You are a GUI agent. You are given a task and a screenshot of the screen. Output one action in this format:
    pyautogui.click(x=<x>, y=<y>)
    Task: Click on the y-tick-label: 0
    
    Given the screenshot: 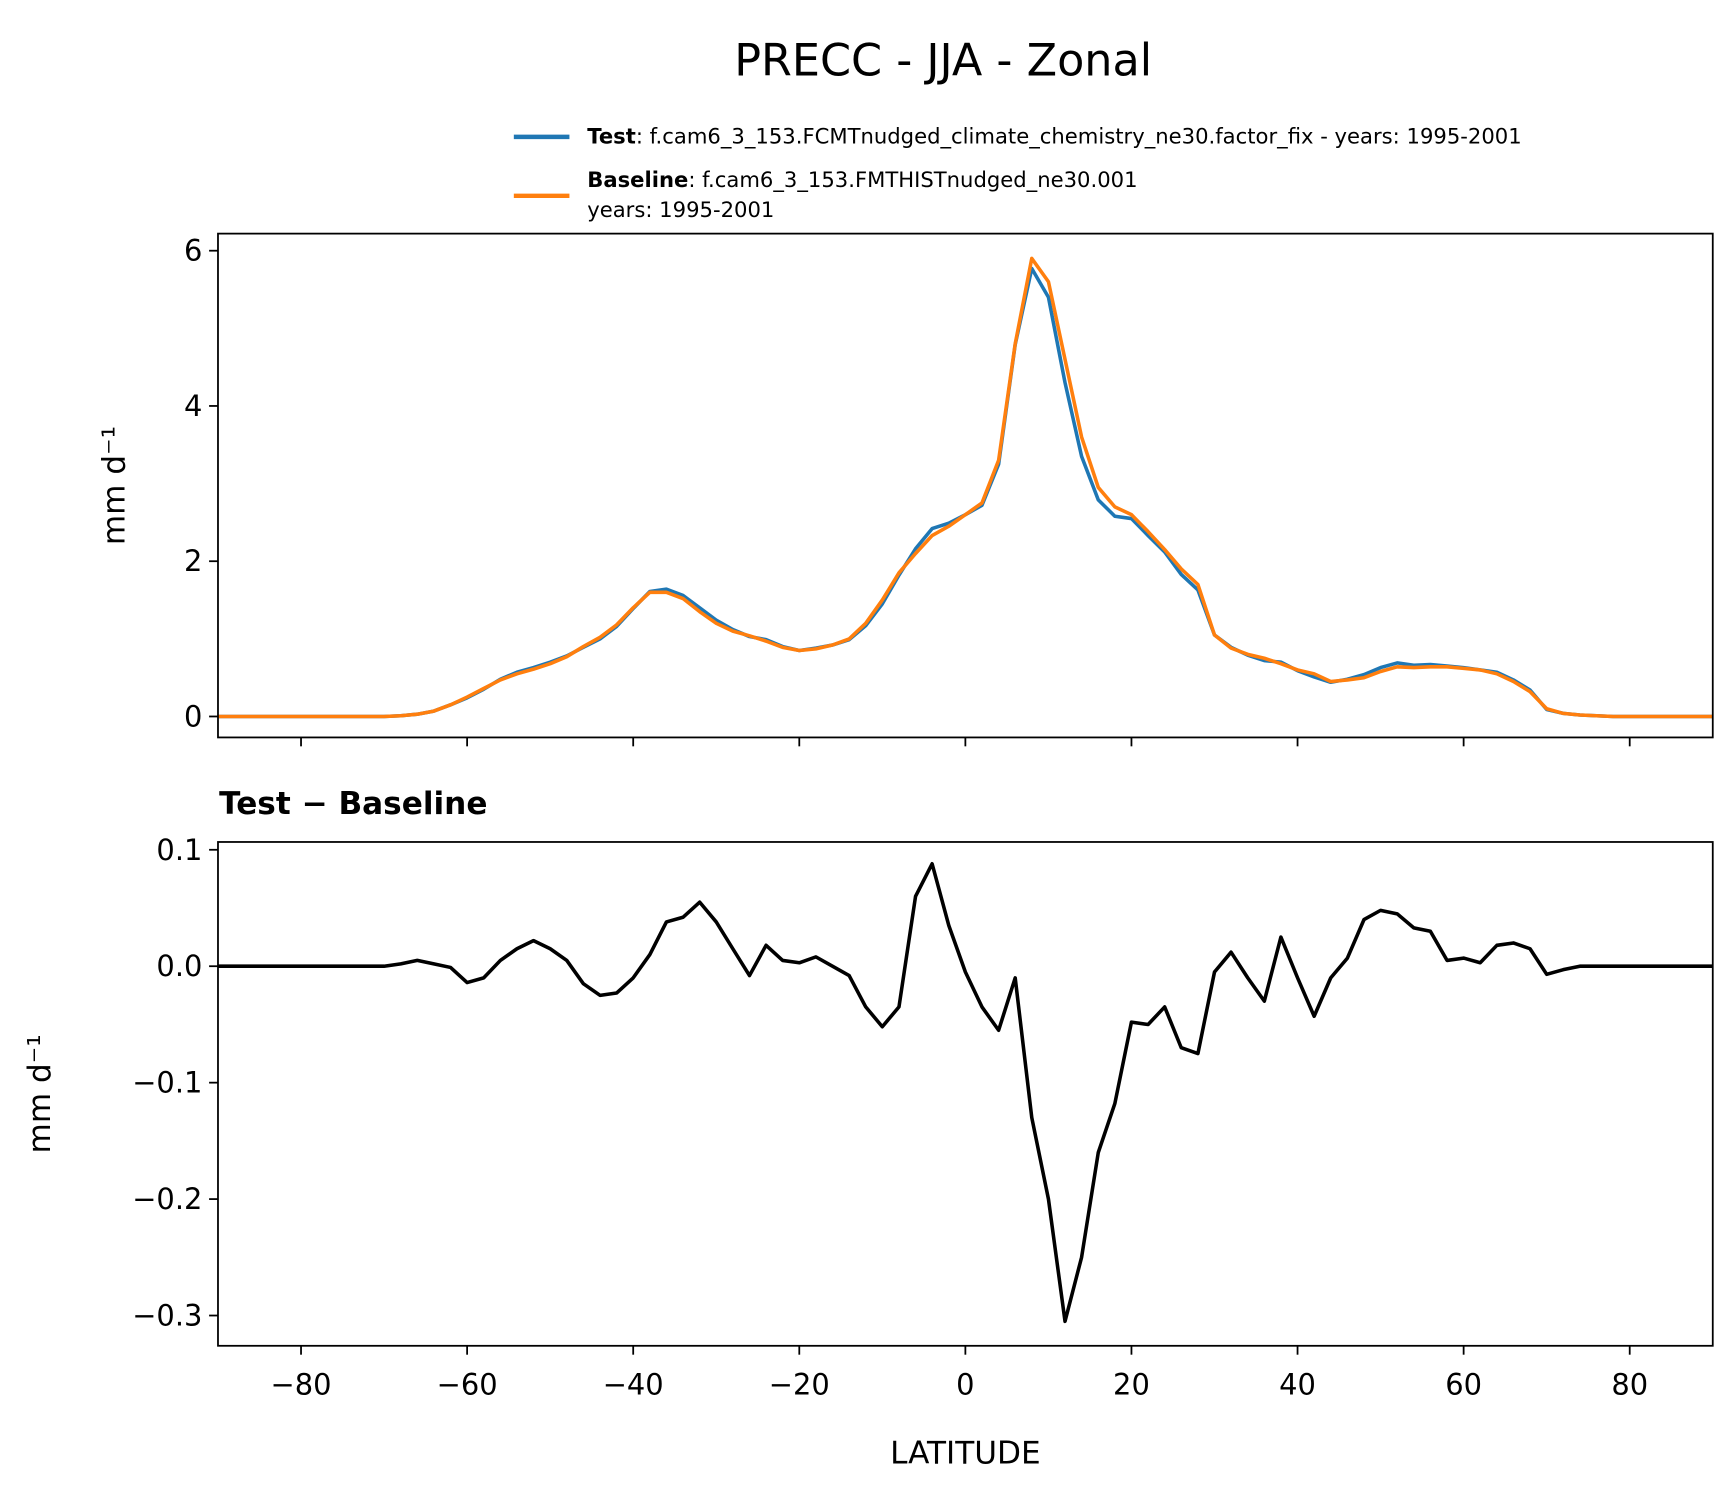 What is the action you would take?
    pyautogui.click(x=193, y=716)
    